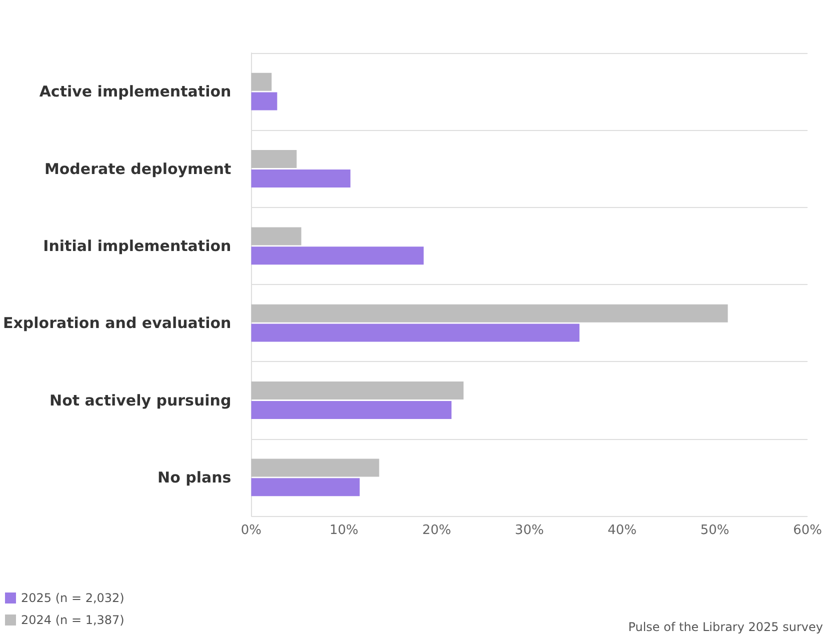 Image resolution: width=825 pixels, height=639 pixels. Describe the element at coordinates (807, 530) in the screenshot. I see `x-tick-label: 60%` at that location.